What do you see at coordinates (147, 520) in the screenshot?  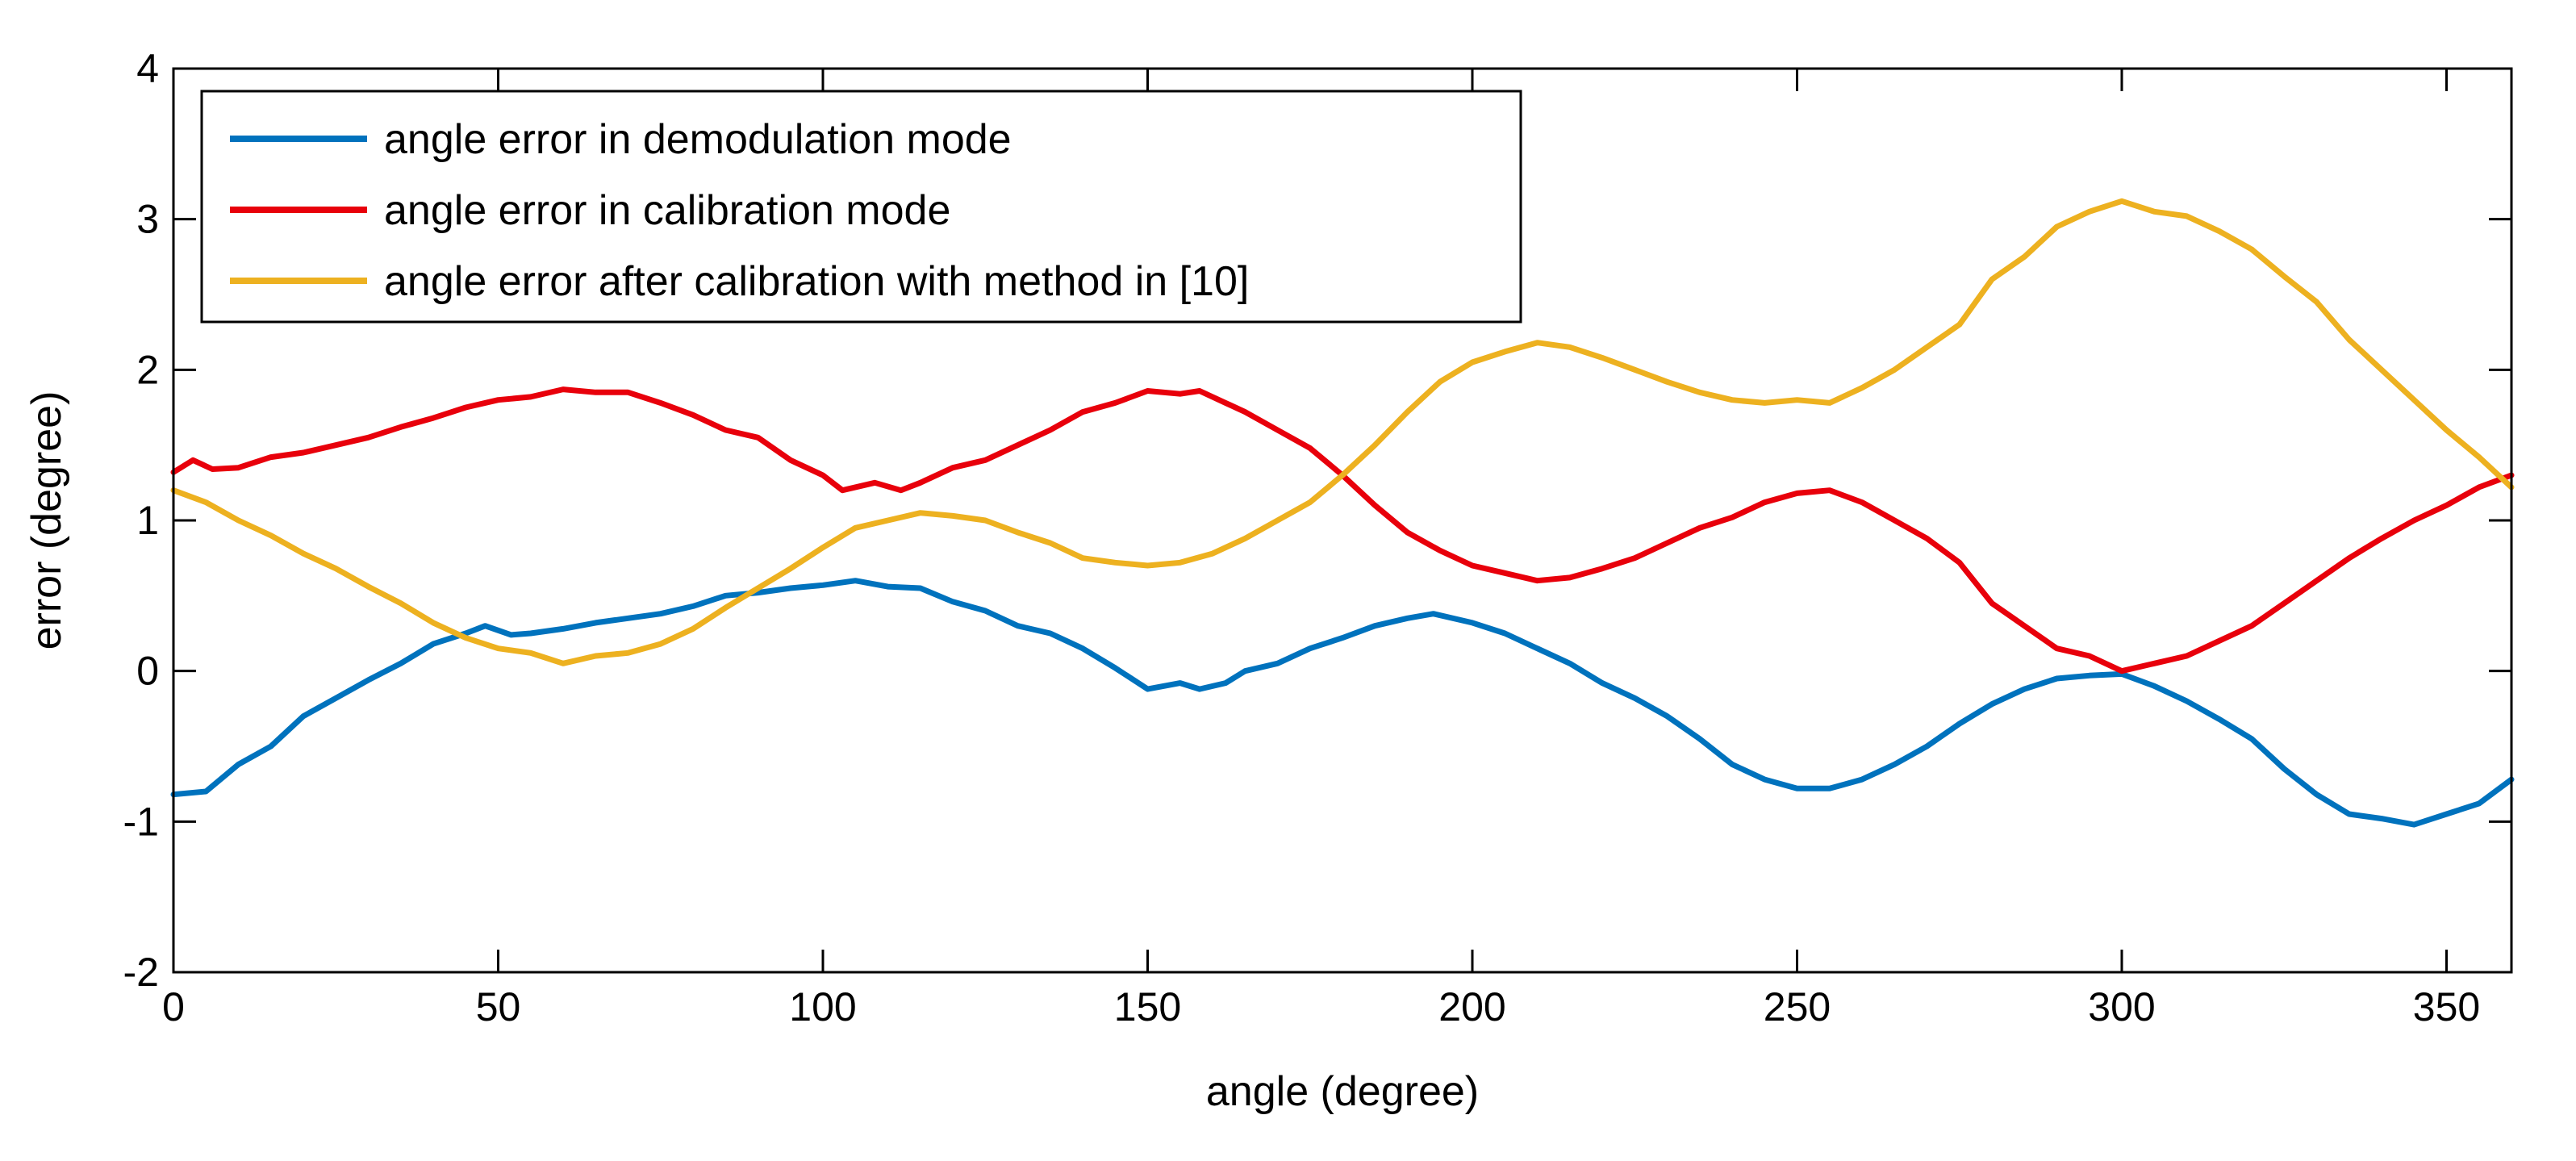 I see `y-tick-label: 1` at bounding box center [147, 520].